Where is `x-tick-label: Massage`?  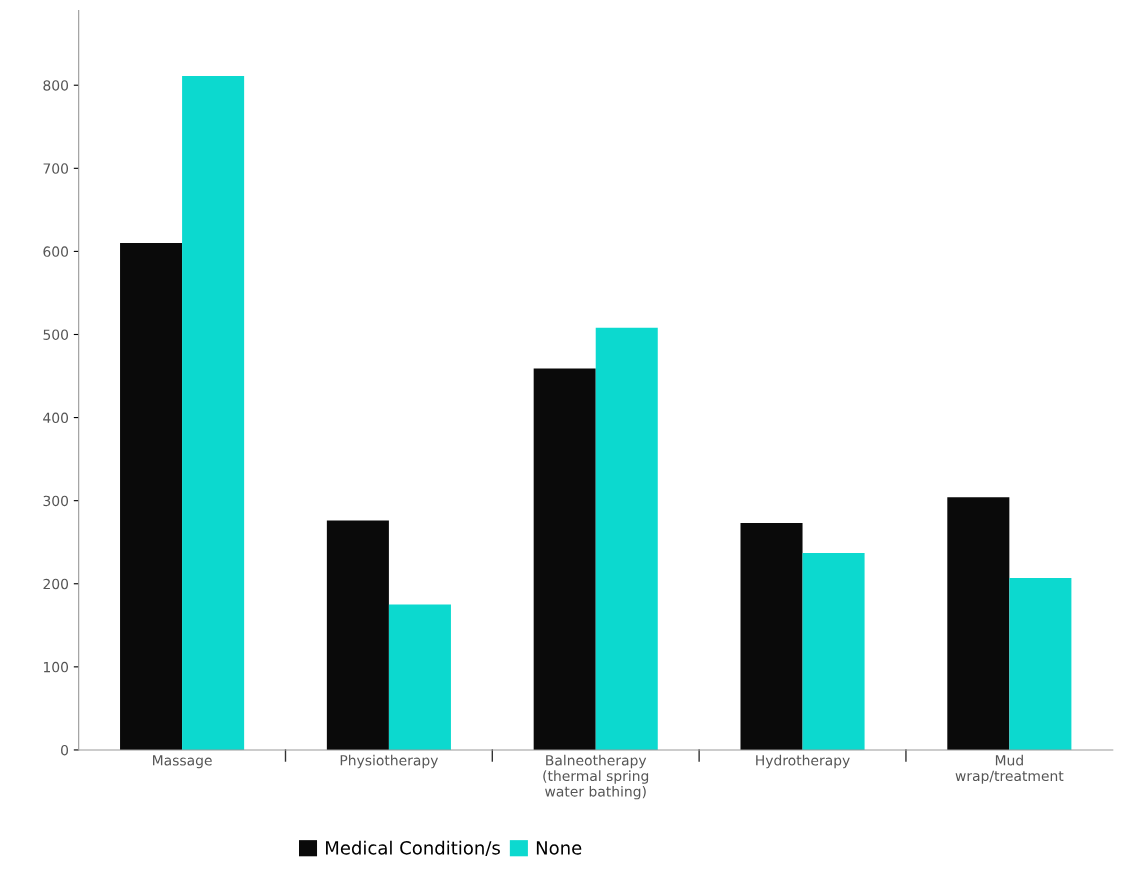
x-tick-label: Massage is located at coordinates (182, 762).